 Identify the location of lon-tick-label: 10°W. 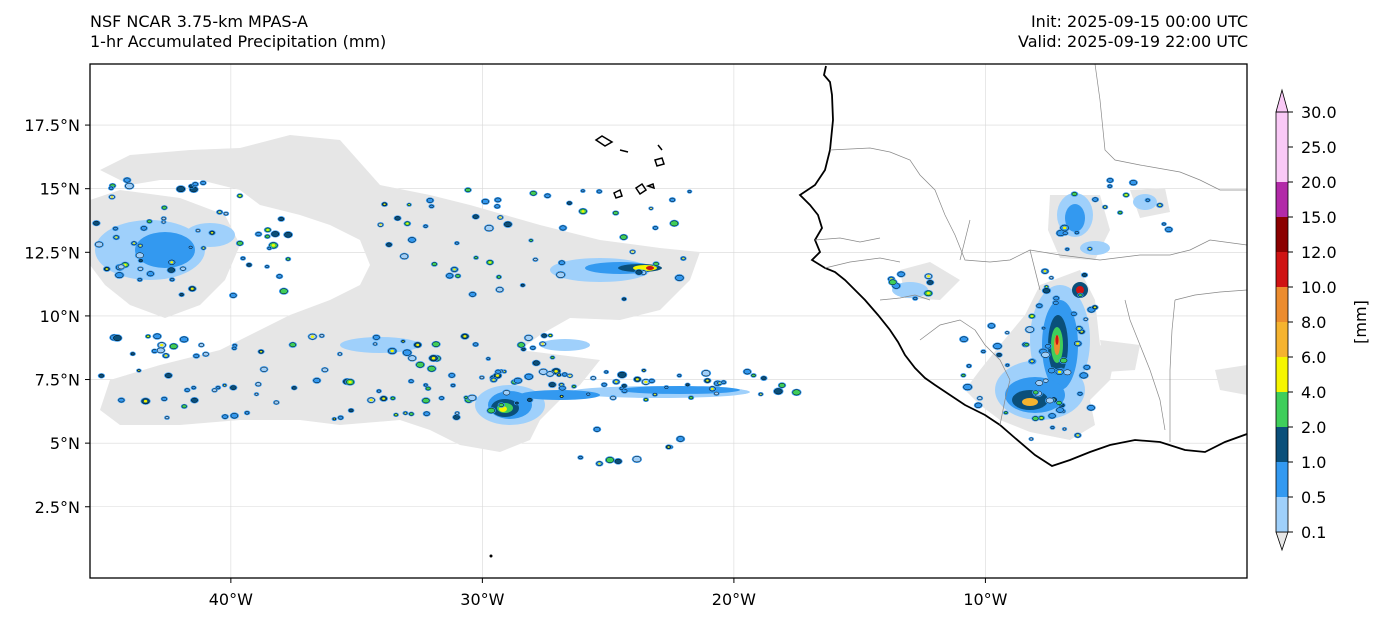
(985, 599).